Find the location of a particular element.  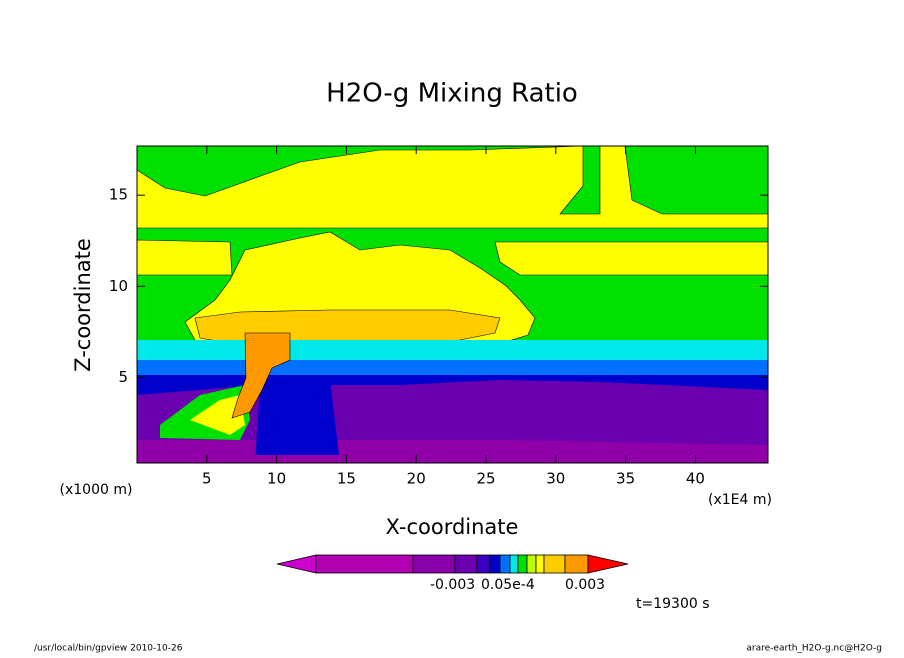

y-tick-label: 10 is located at coordinates (118, 286).